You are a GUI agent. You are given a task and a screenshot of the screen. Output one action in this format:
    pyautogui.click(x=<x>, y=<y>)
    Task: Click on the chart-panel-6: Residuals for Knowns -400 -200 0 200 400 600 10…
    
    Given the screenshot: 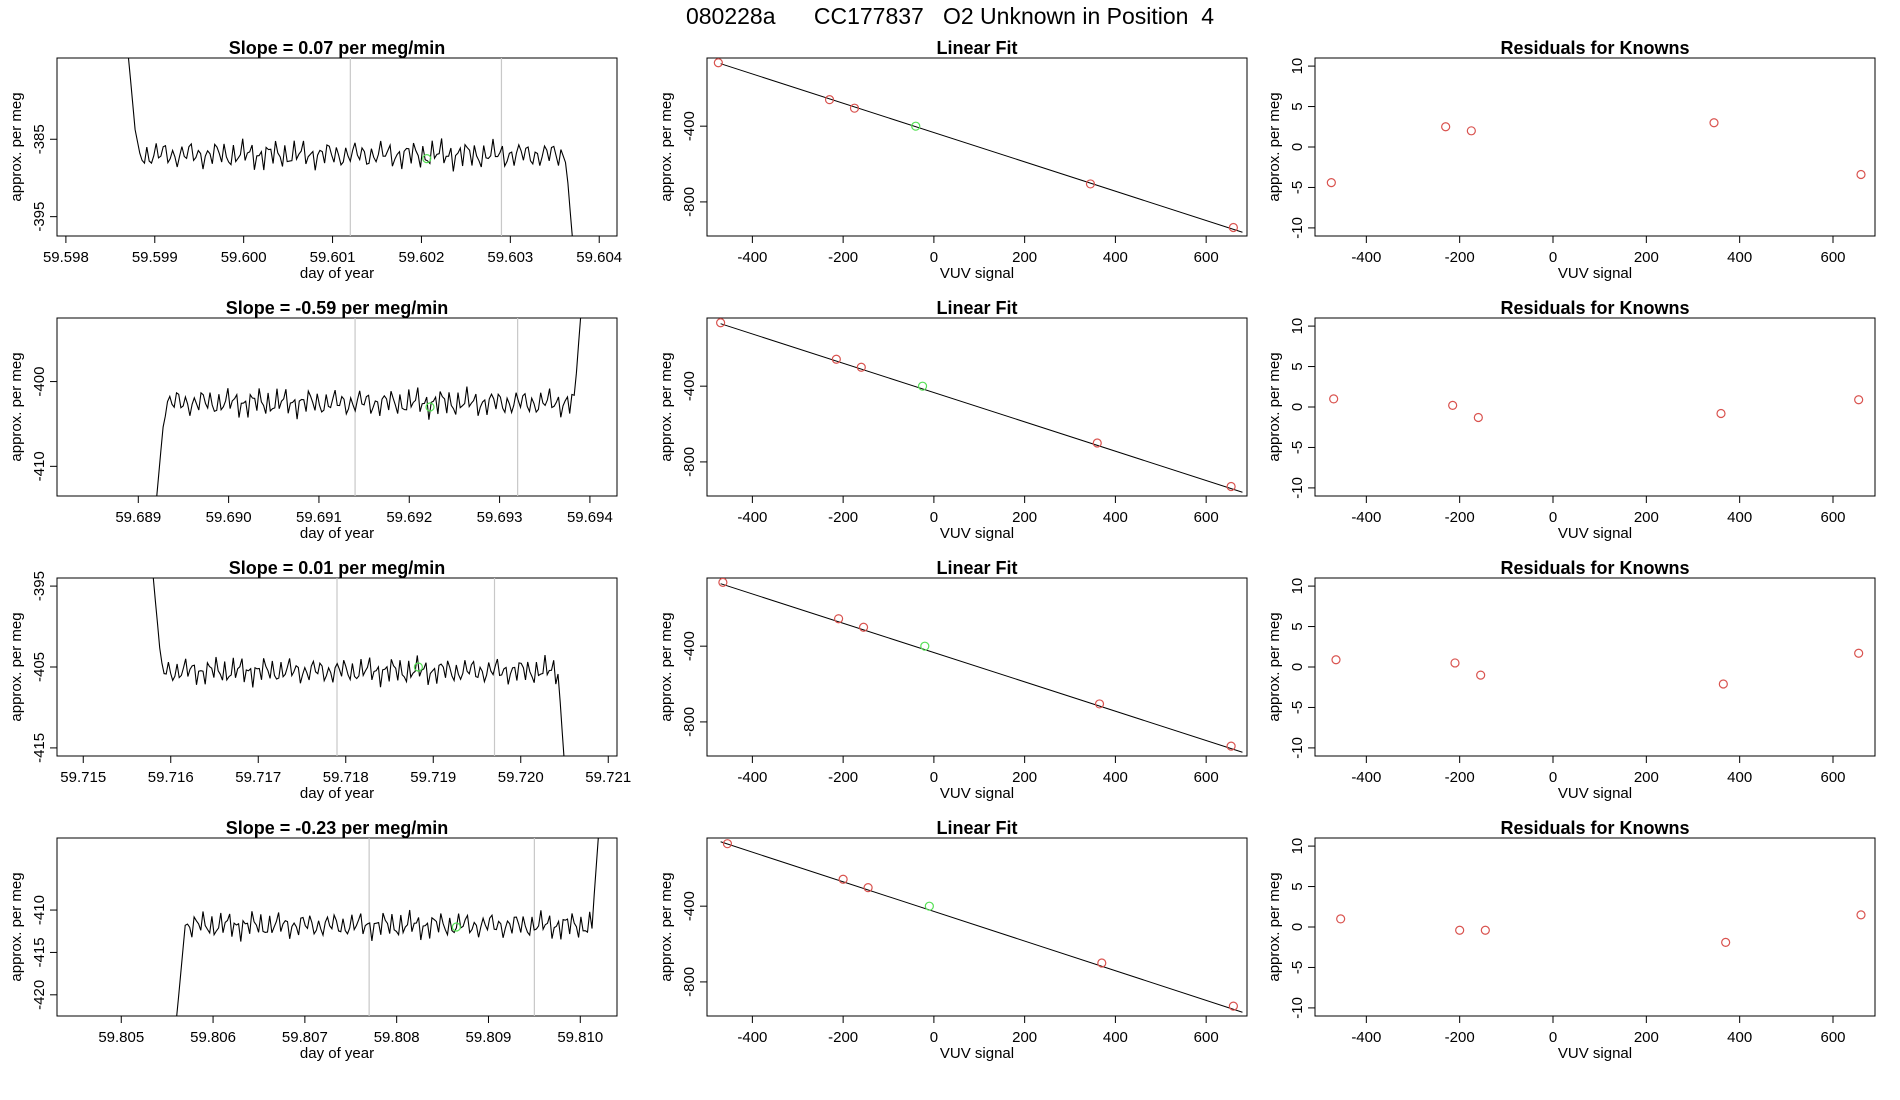 What is the action you would take?
    pyautogui.click(x=1571, y=420)
    